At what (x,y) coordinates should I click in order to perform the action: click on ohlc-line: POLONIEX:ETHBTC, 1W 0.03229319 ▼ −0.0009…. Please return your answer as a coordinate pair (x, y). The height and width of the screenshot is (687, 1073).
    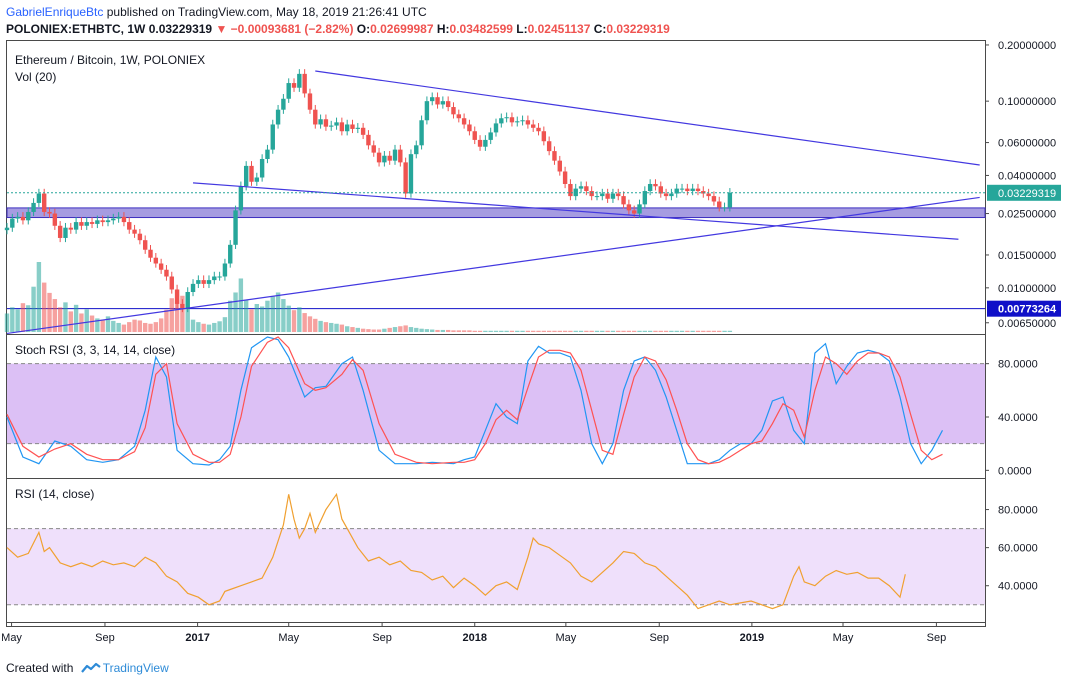
    Looking at the image, I should click on (338, 29).